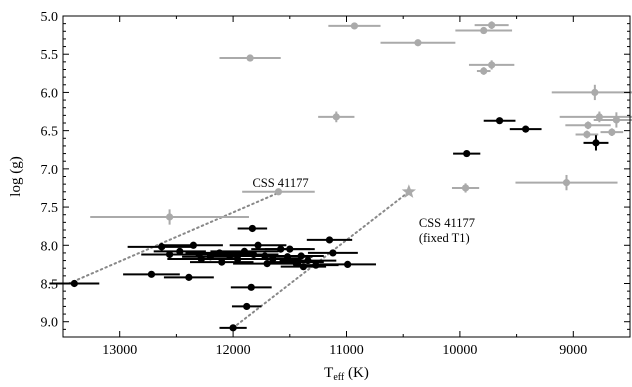  Describe the element at coordinates (50, 323) in the screenshot. I see `y-tick-label: 9.0` at that location.